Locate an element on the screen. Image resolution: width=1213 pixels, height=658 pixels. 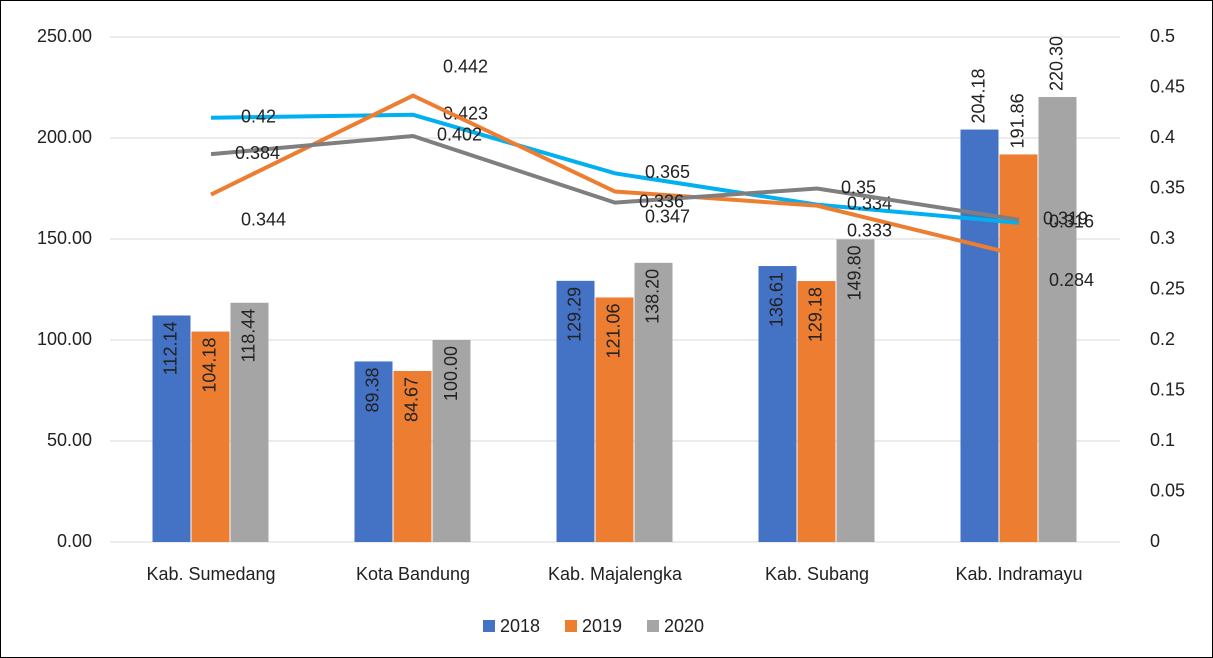
line-value-label: 0.347 is located at coordinates (667, 216).